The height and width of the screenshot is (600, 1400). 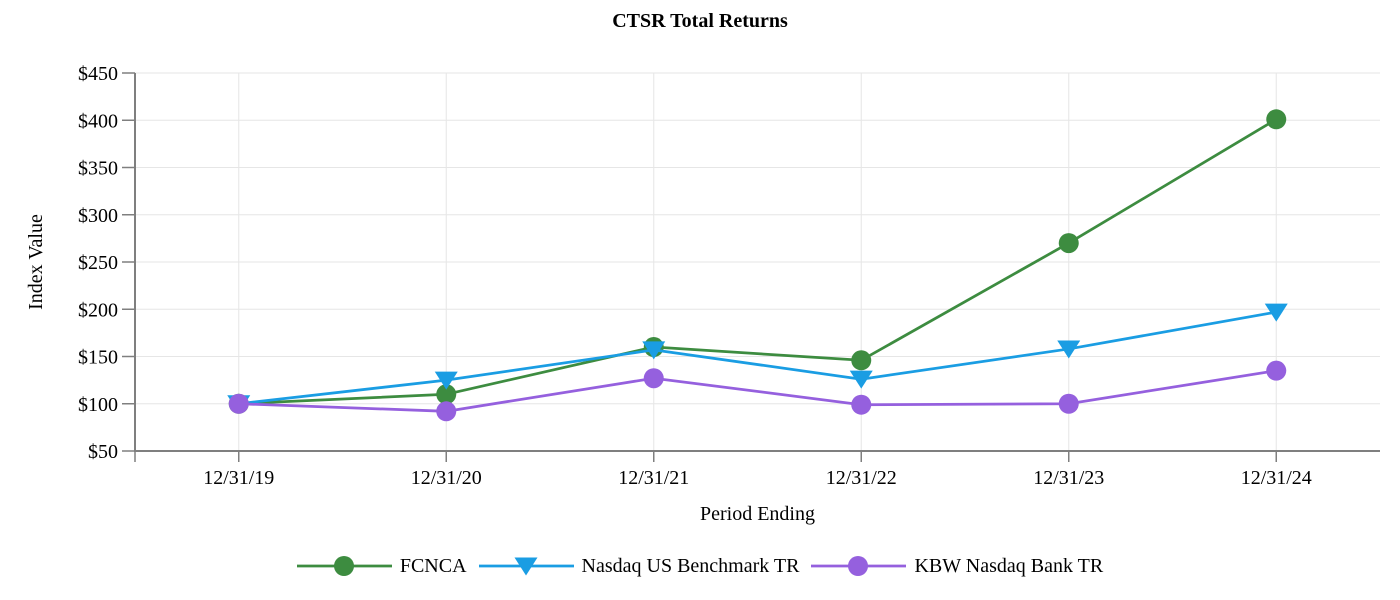 I want to click on x-tick-label: 12/31/21, so click(x=653, y=478).